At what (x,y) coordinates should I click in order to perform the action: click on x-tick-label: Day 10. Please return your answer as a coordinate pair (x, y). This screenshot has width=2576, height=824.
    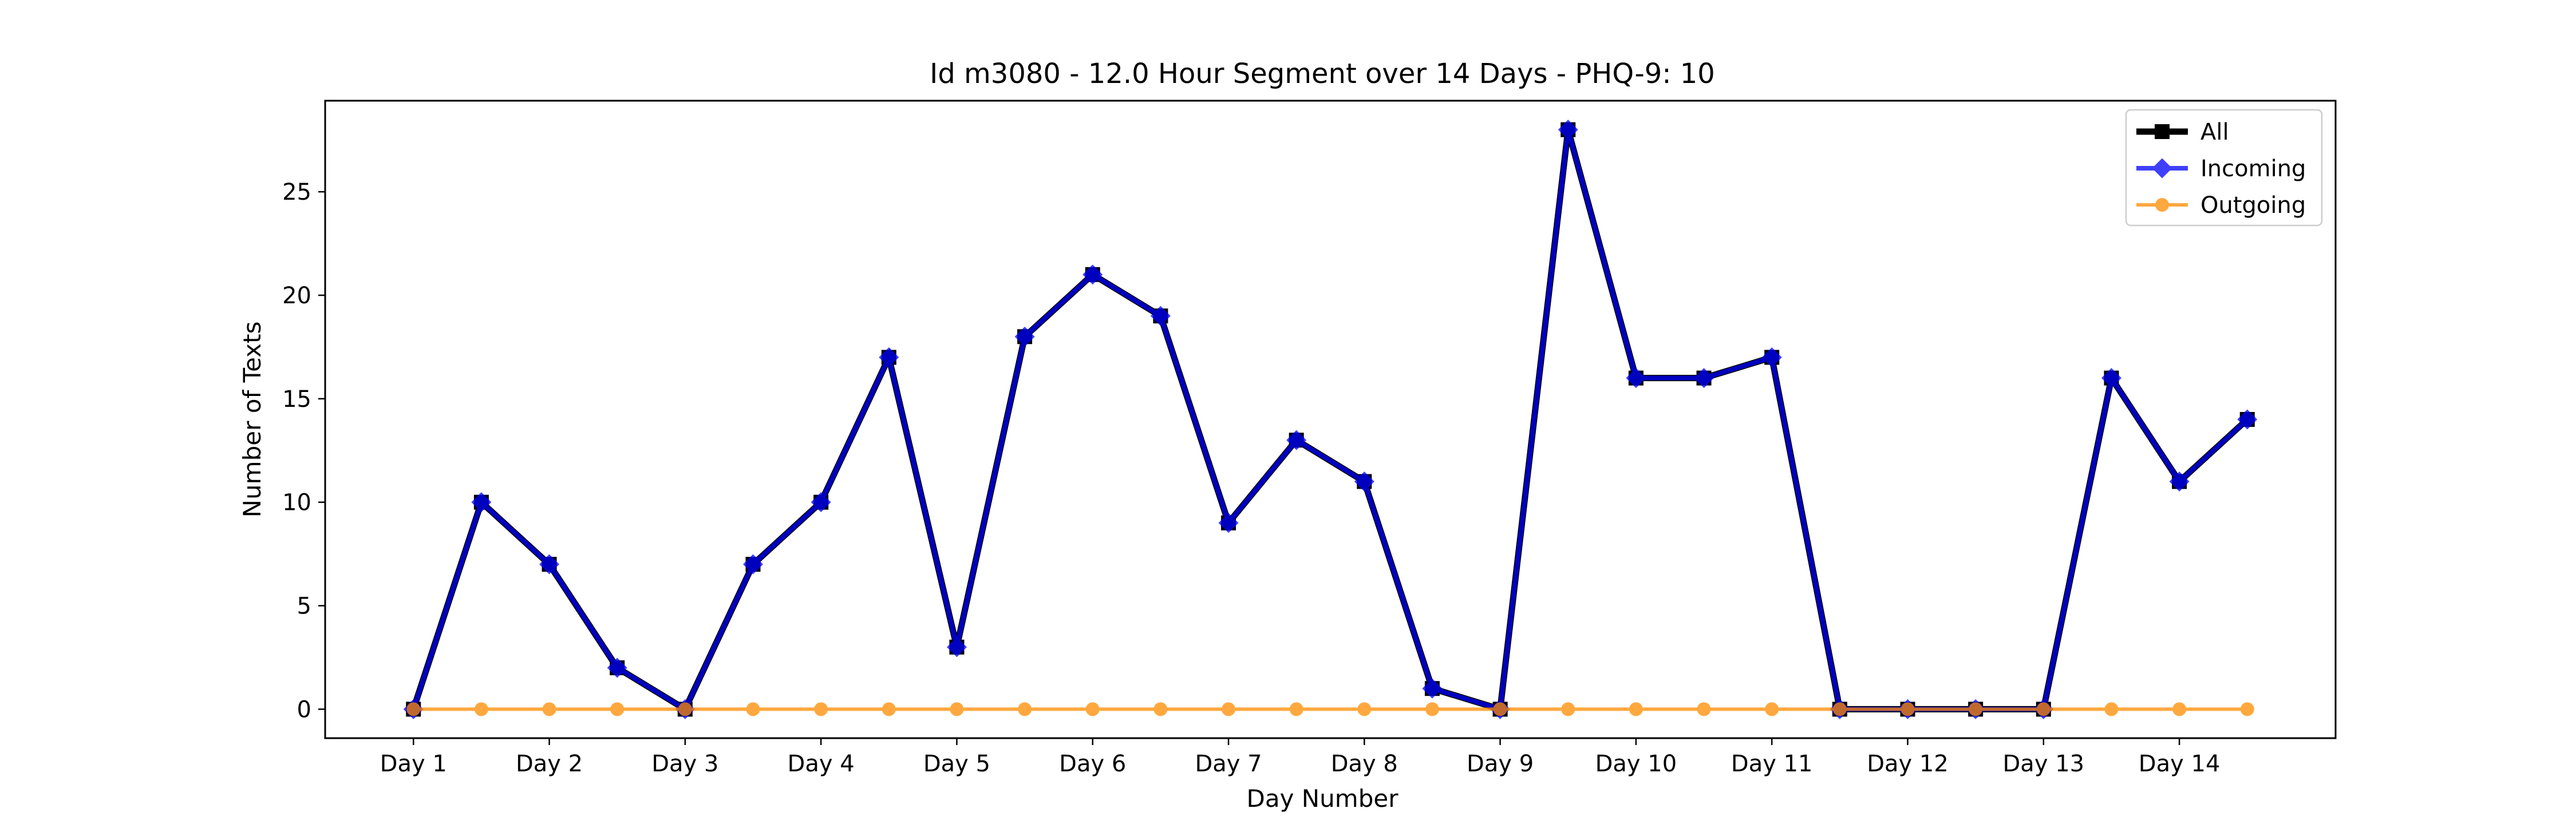
    Looking at the image, I should click on (1636, 764).